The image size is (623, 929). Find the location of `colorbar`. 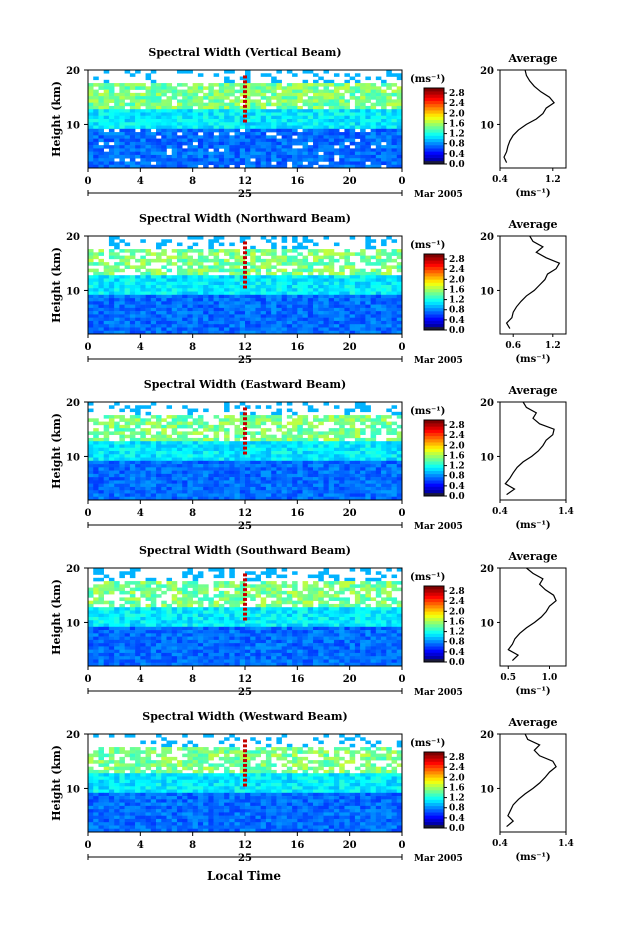

colorbar is located at coordinates (434, 126).